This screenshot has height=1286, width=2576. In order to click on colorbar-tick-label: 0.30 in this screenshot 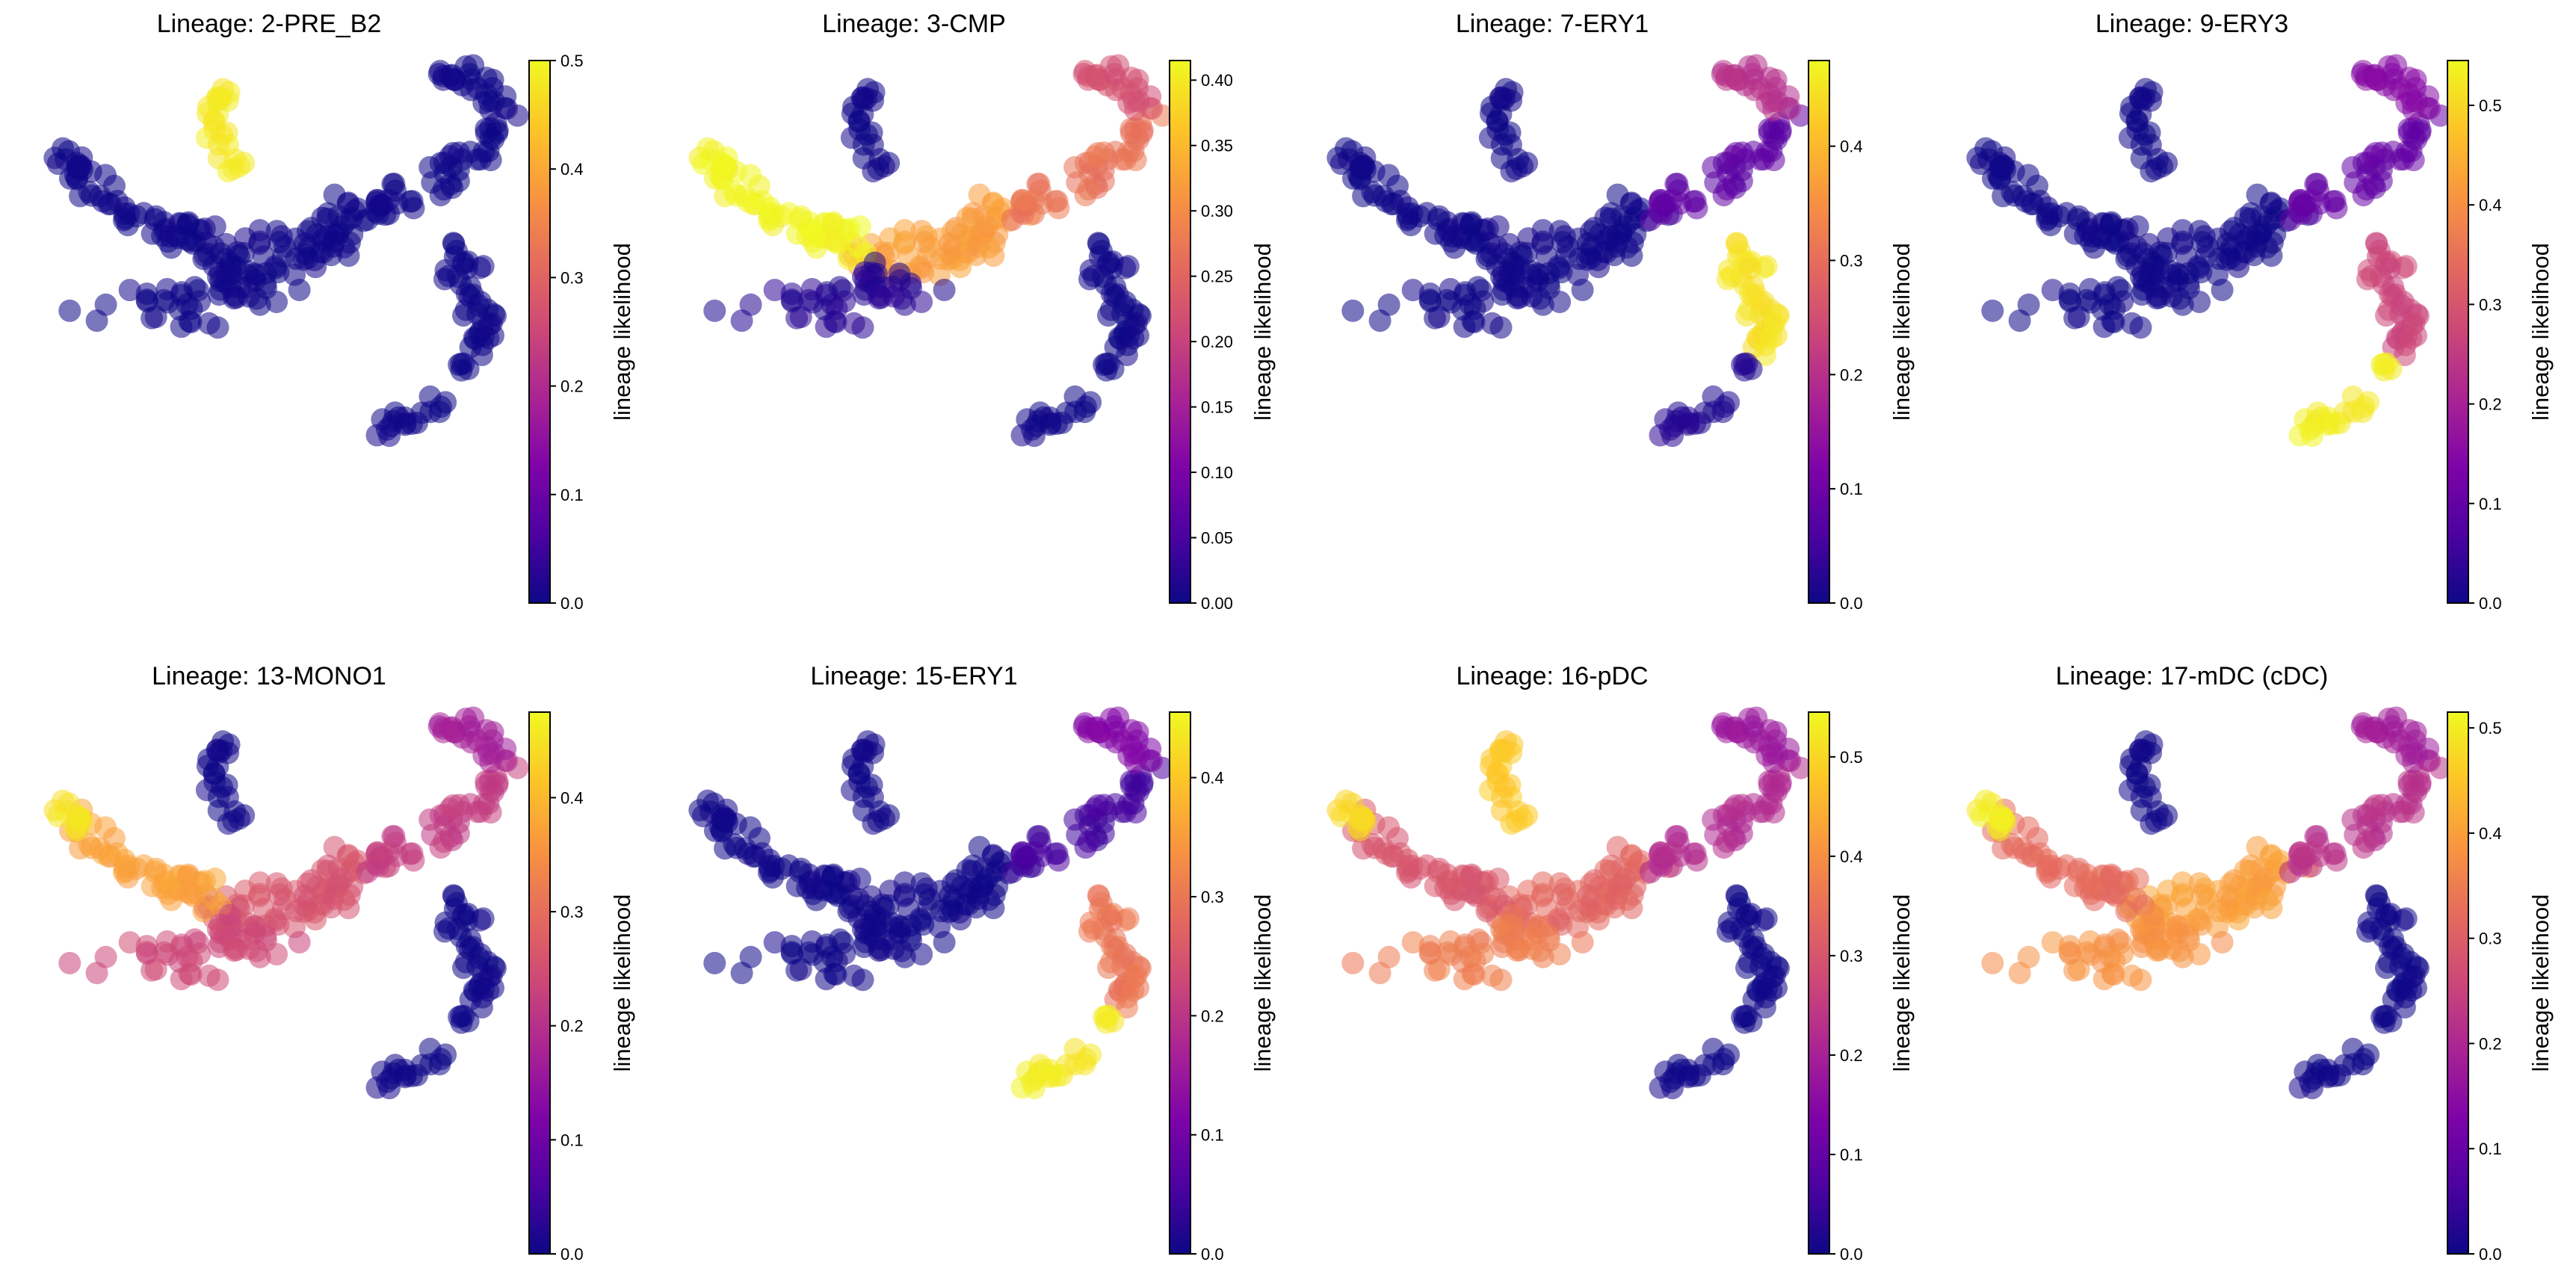, I will do `click(1217, 211)`.